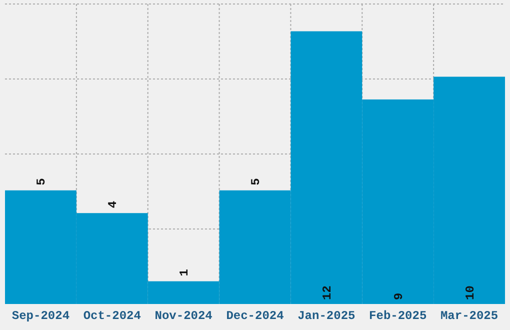 Image resolution: width=510 pixels, height=330 pixels. I want to click on data-label: 12, so click(327, 293).